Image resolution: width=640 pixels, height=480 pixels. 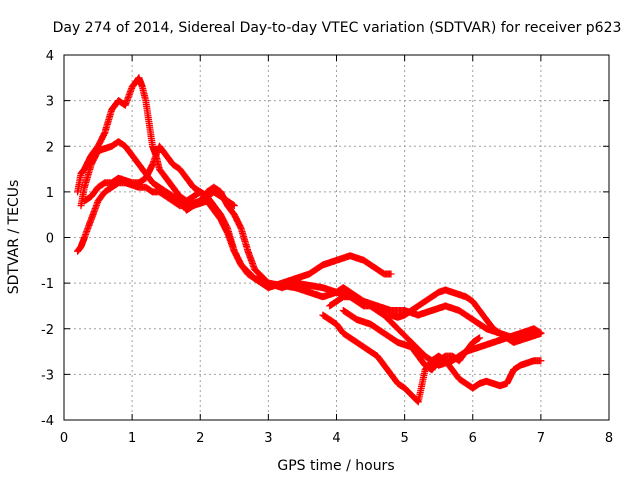 What do you see at coordinates (47, 375) in the screenshot?
I see `y-tick-label: -3` at bounding box center [47, 375].